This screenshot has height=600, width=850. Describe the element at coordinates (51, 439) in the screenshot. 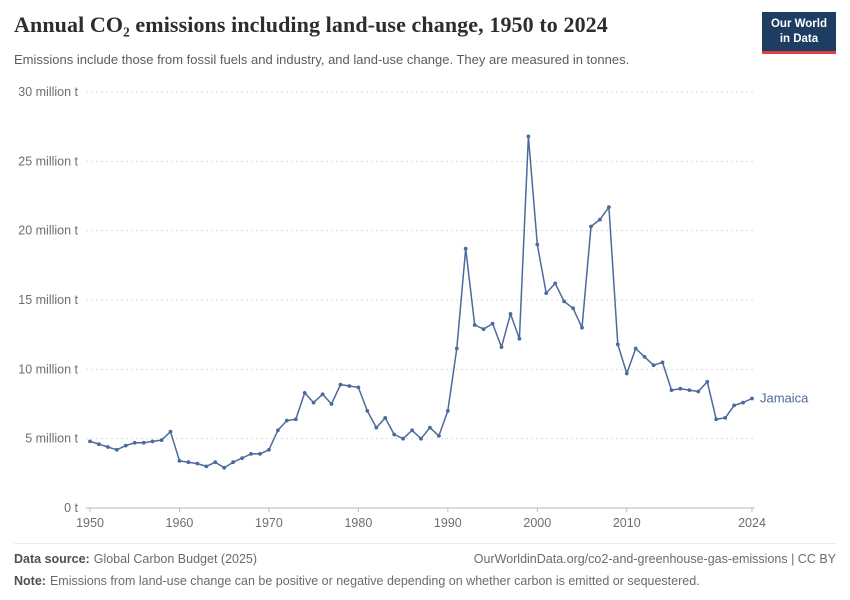

I see `y-axis-tick-label: 5 million t` at that location.